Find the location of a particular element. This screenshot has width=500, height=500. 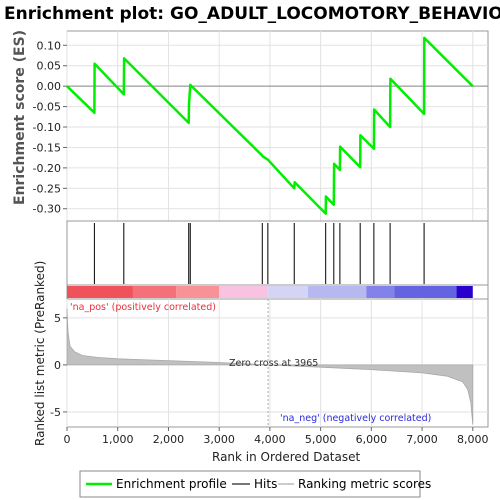

hits-panel-frame is located at coordinates (277, 253).